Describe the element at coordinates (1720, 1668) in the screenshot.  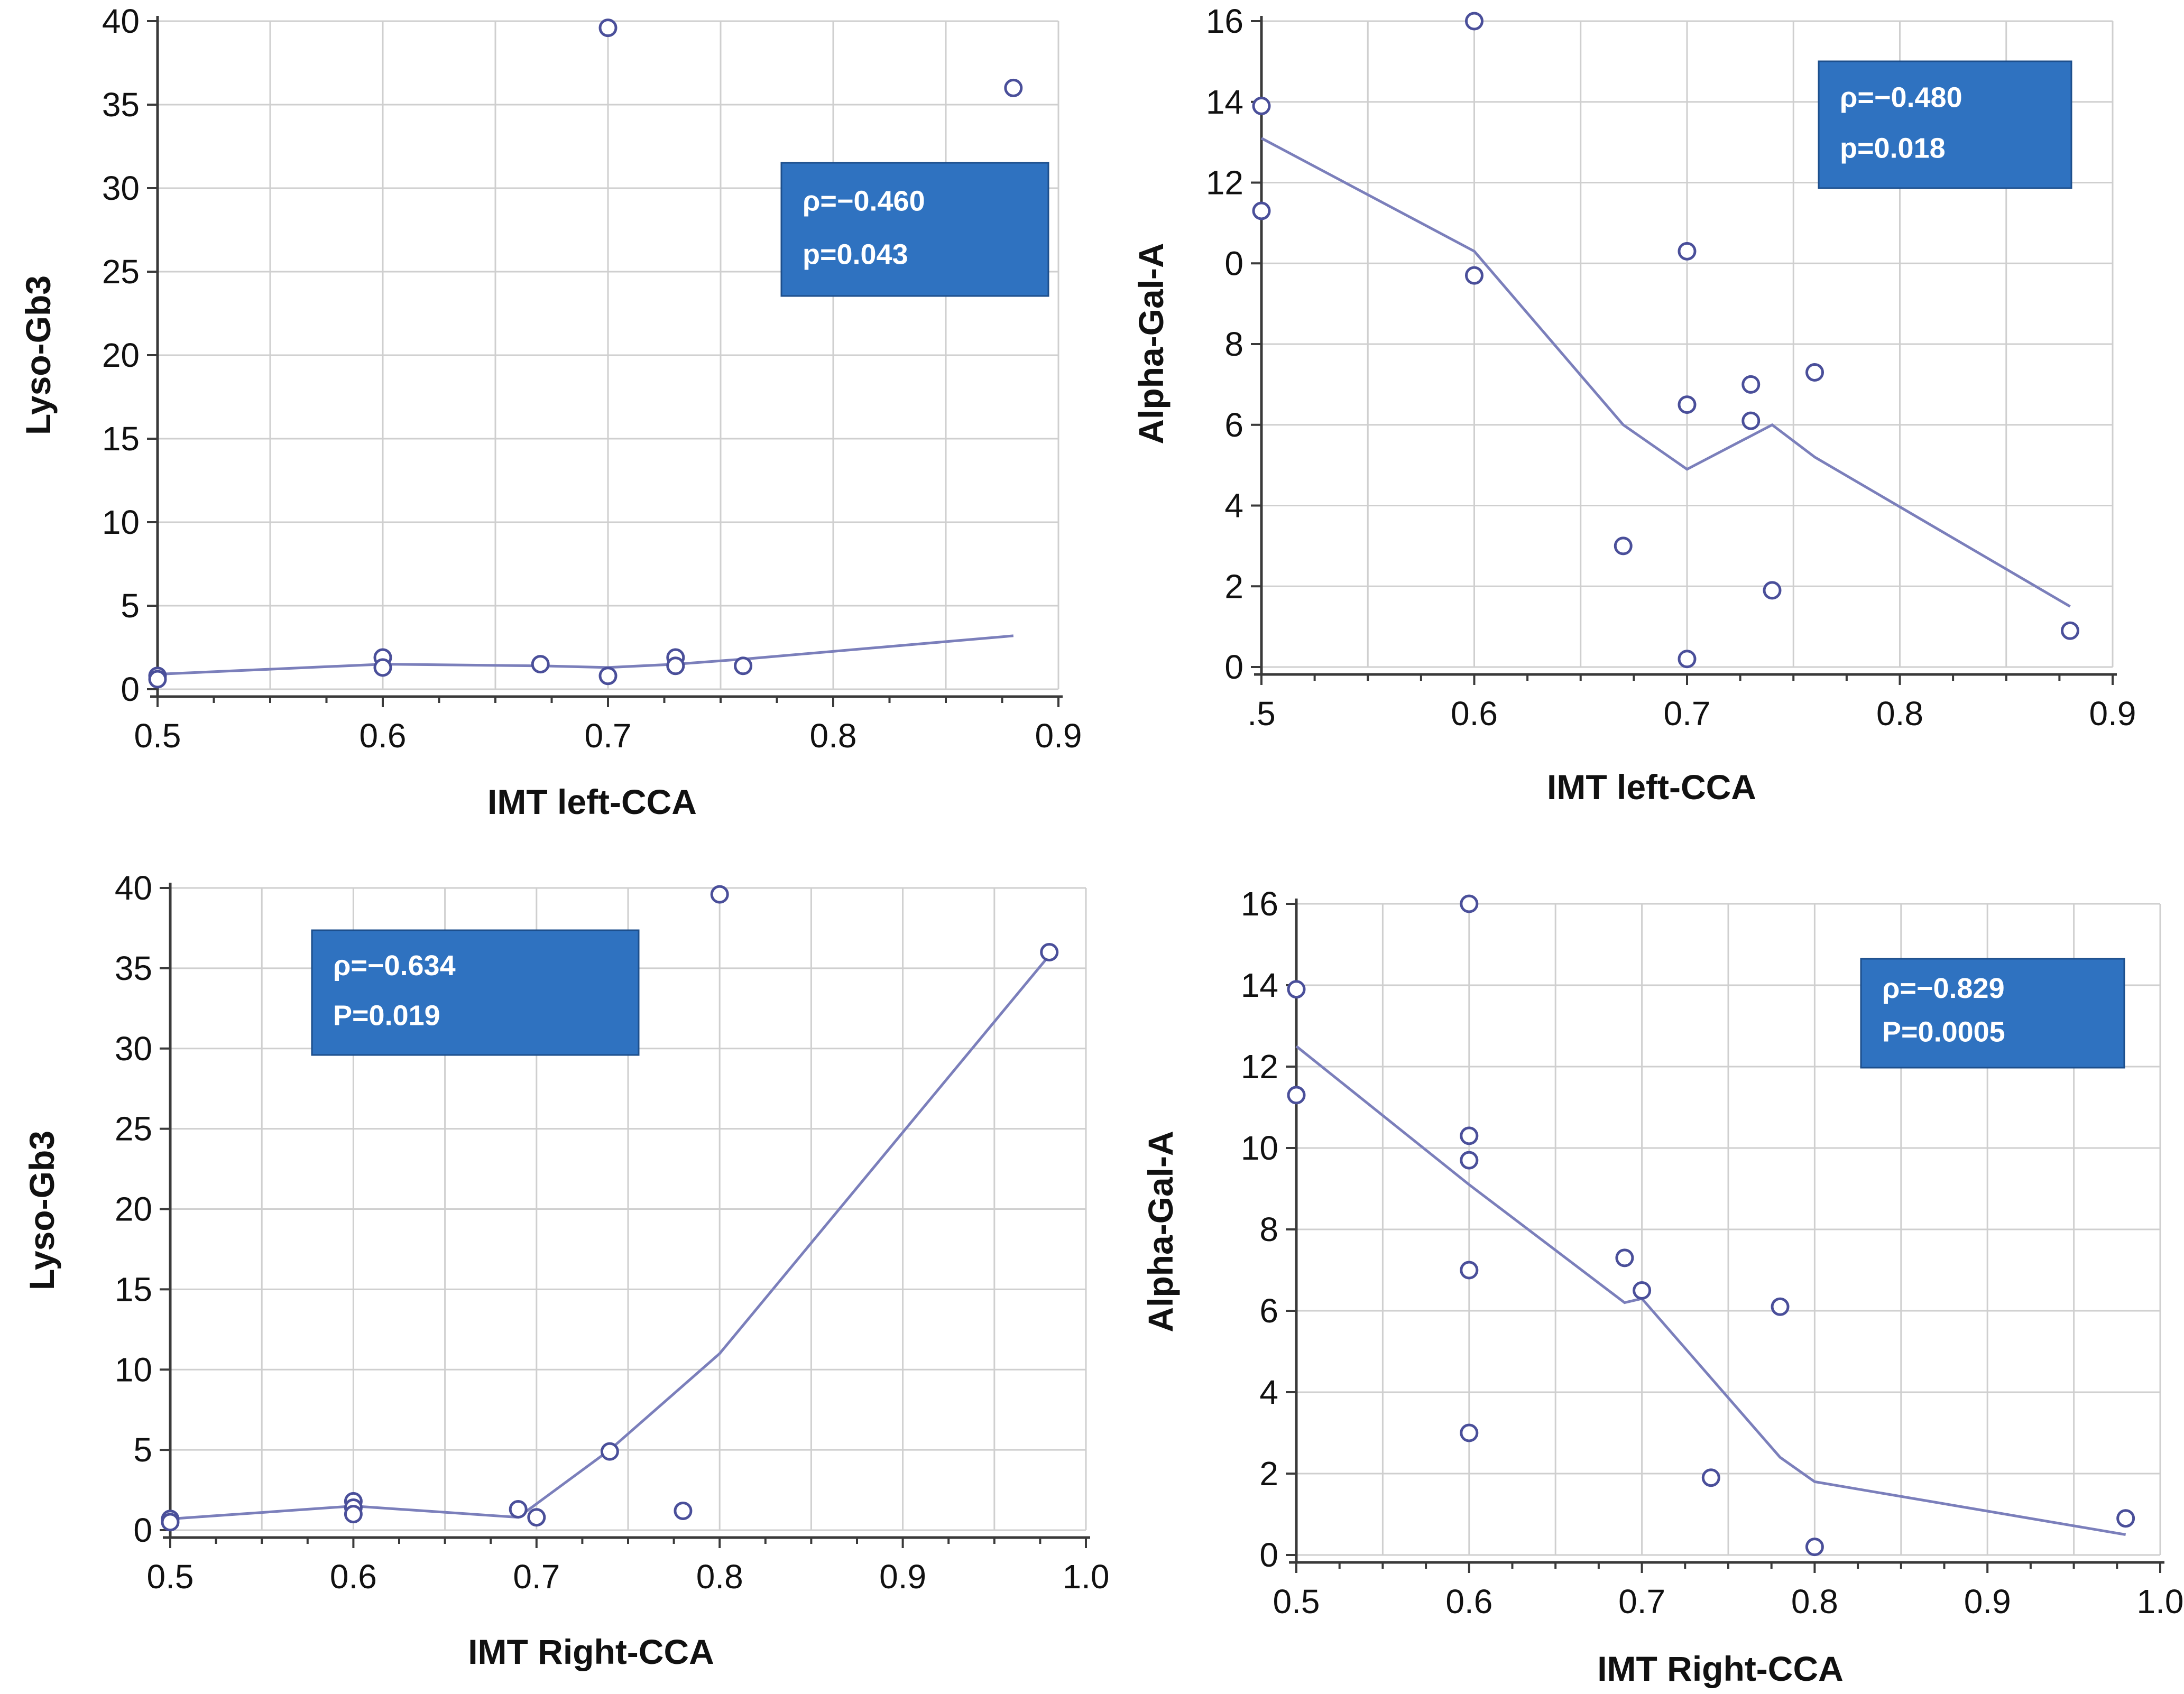
I see `x-axis-title: IMT Right-CCA` at that location.